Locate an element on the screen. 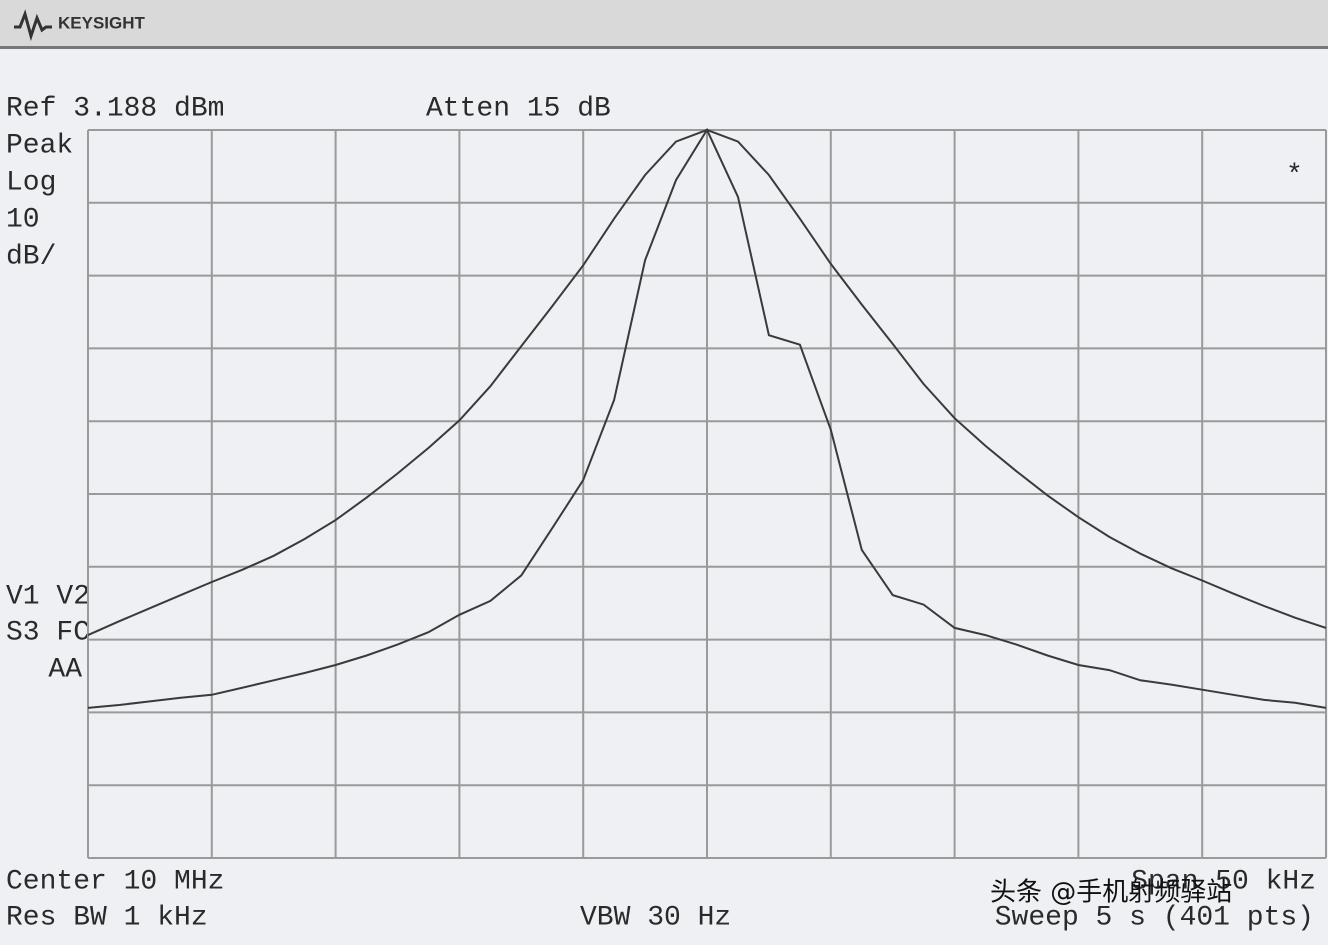 The image size is (1328, 945). res-bw: Res BW 1 kHz is located at coordinates (107, 917).